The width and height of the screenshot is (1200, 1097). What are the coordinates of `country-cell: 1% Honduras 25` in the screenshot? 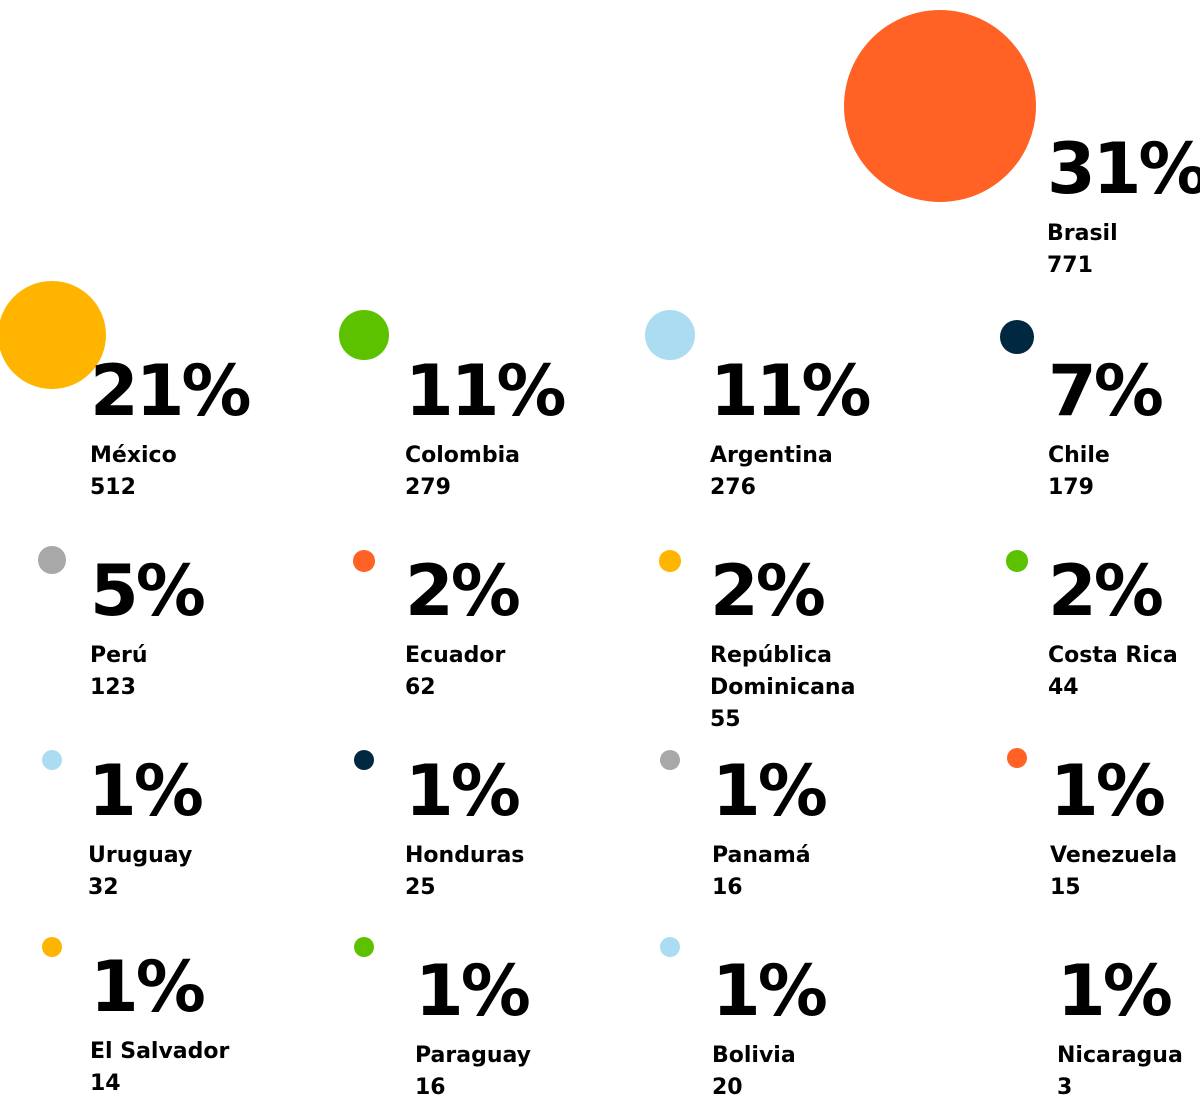 It's located at (490, 830).